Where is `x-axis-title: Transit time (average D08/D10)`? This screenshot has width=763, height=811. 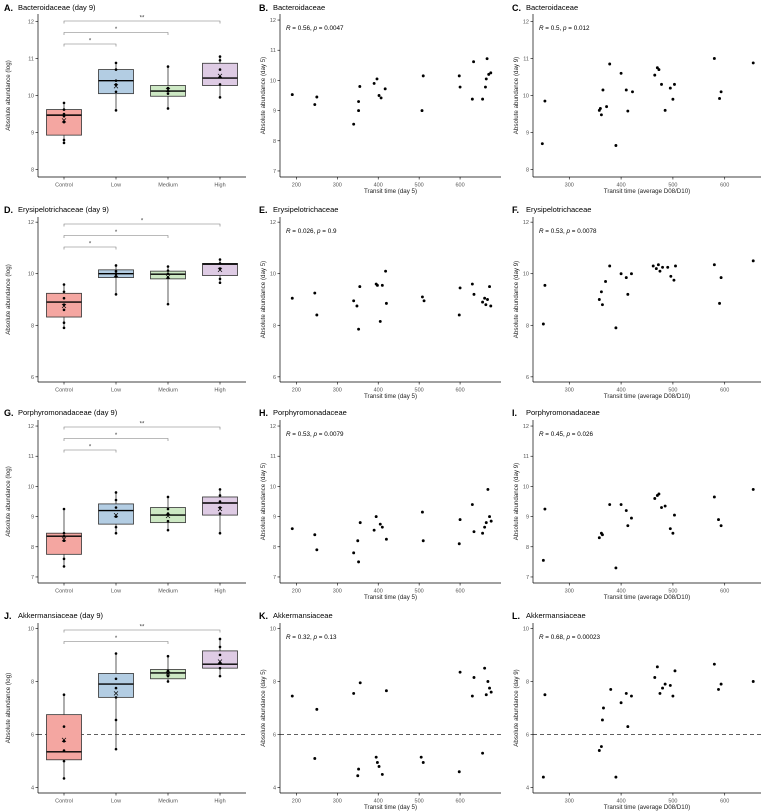
x-axis-title: Transit time (average D08/D10) is located at coordinates (647, 191).